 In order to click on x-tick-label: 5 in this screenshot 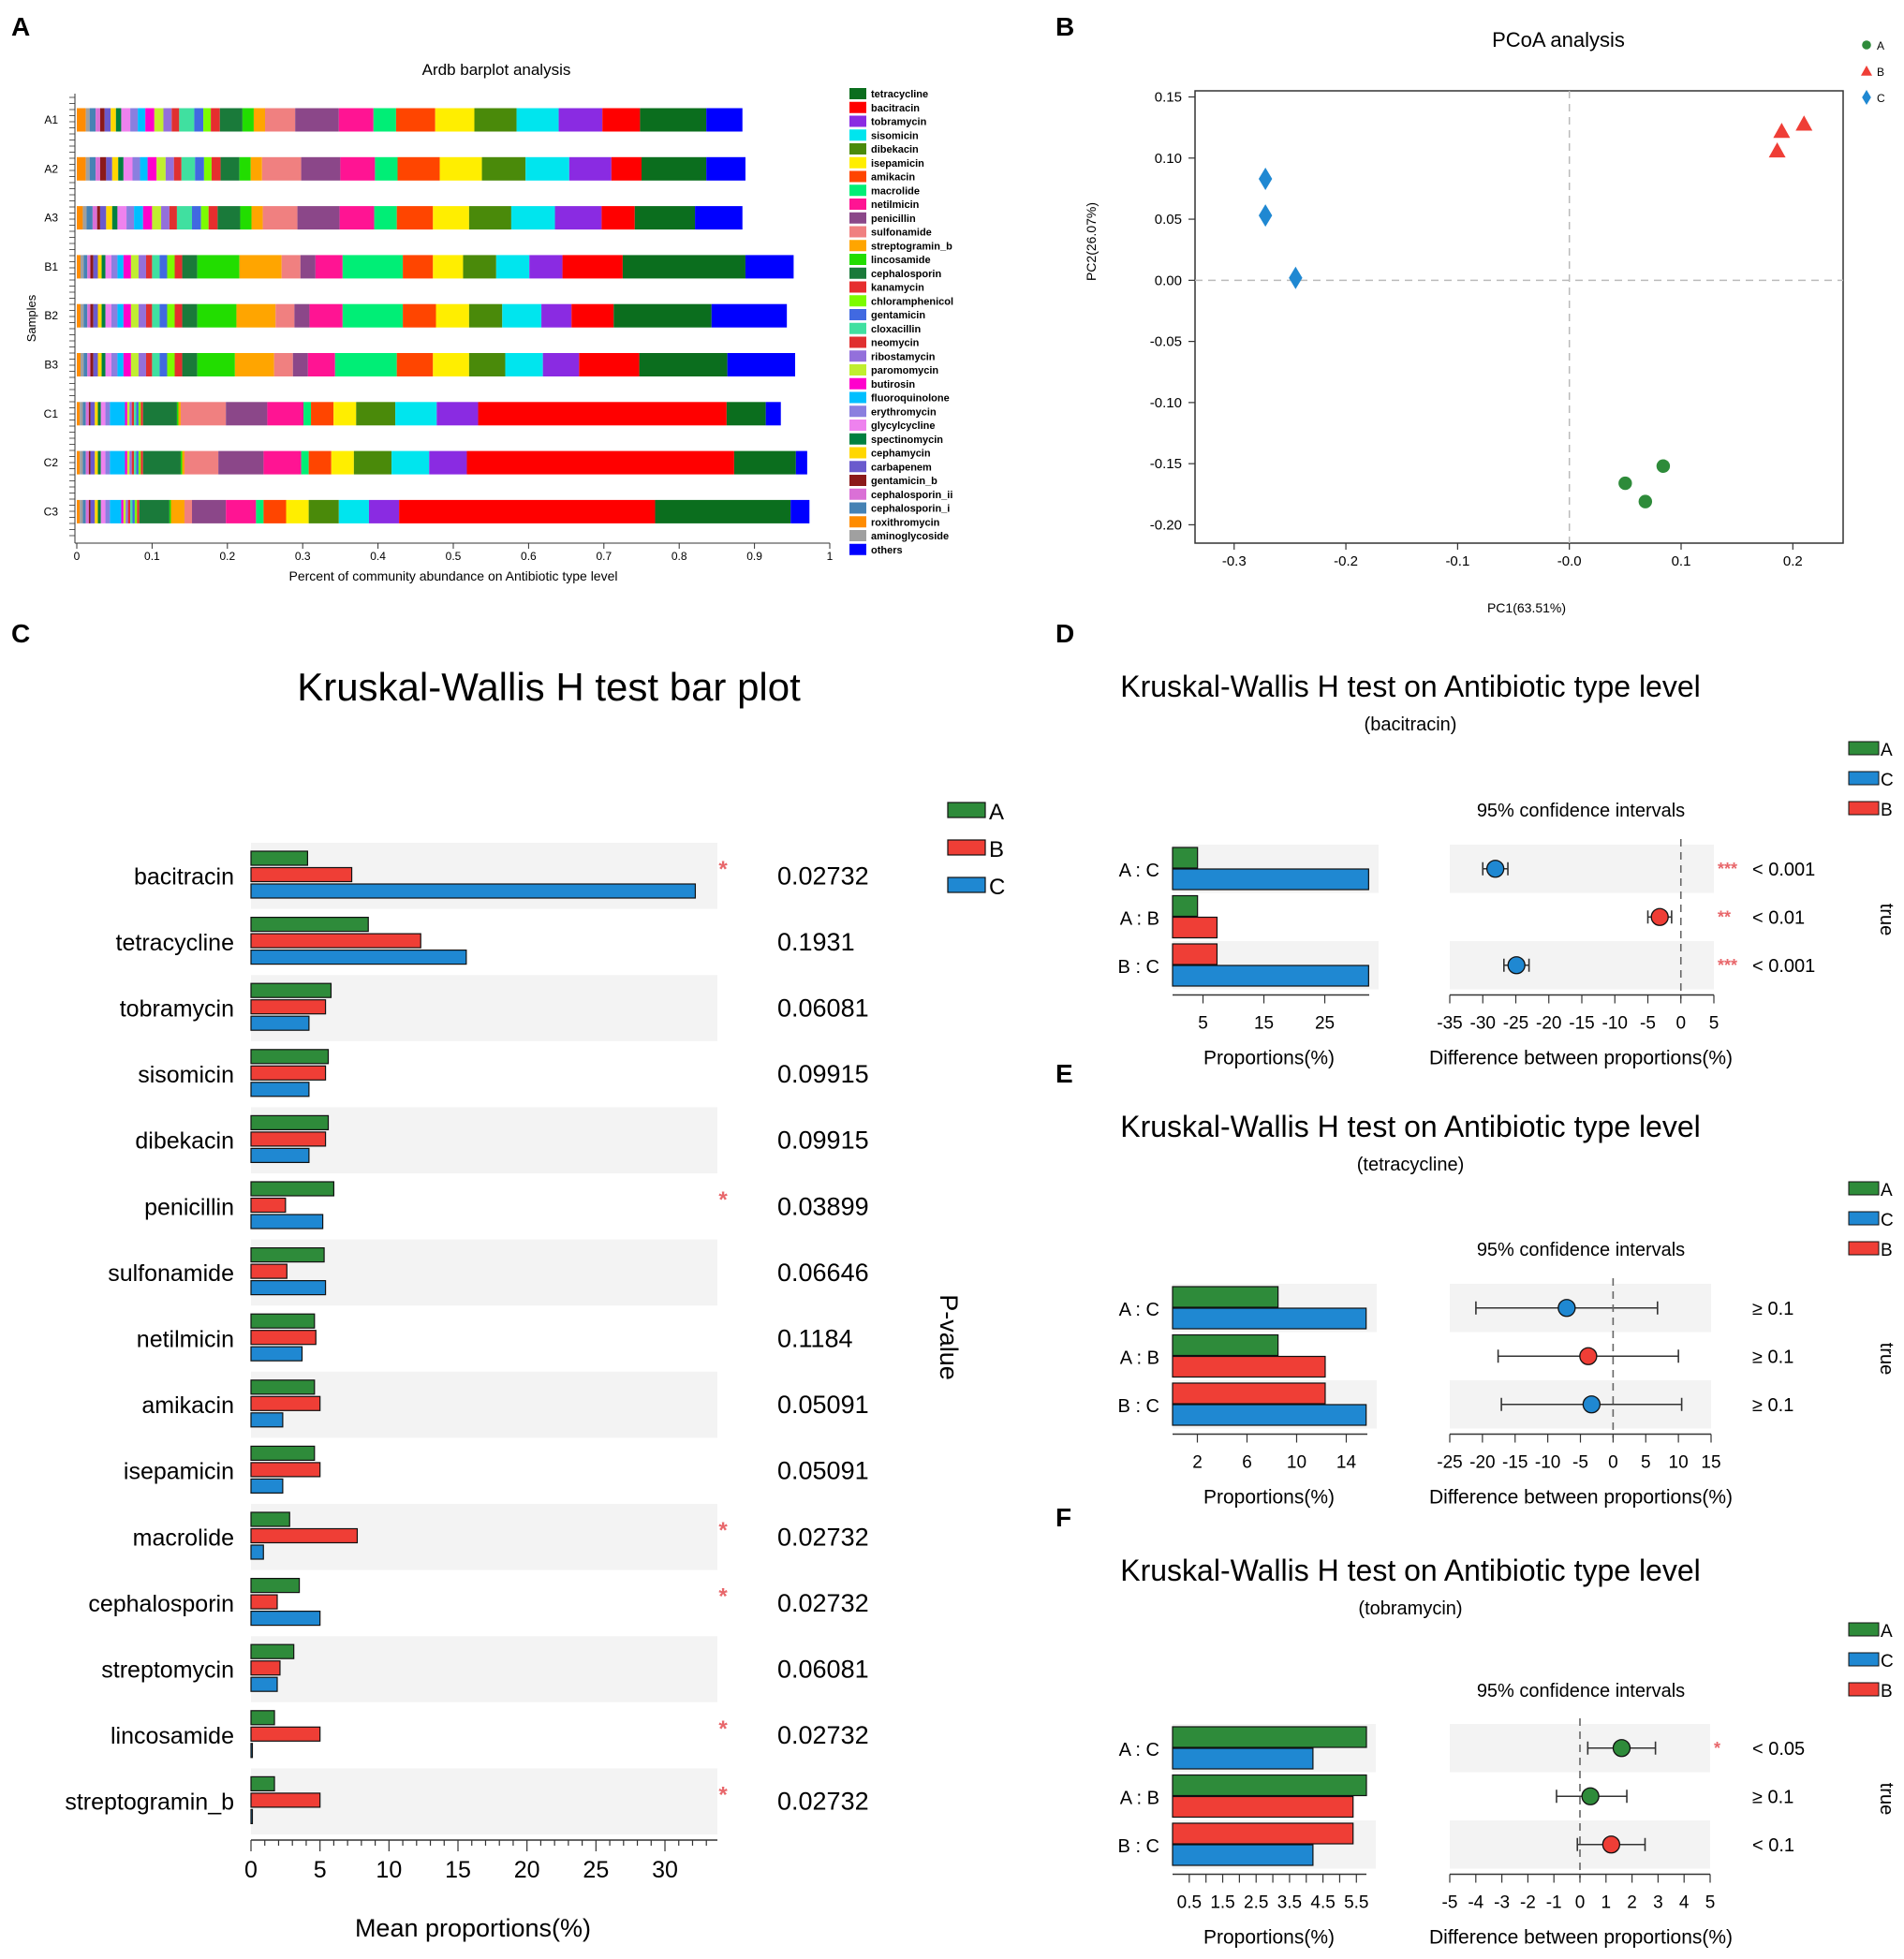, I will do `click(320, 1870)`.